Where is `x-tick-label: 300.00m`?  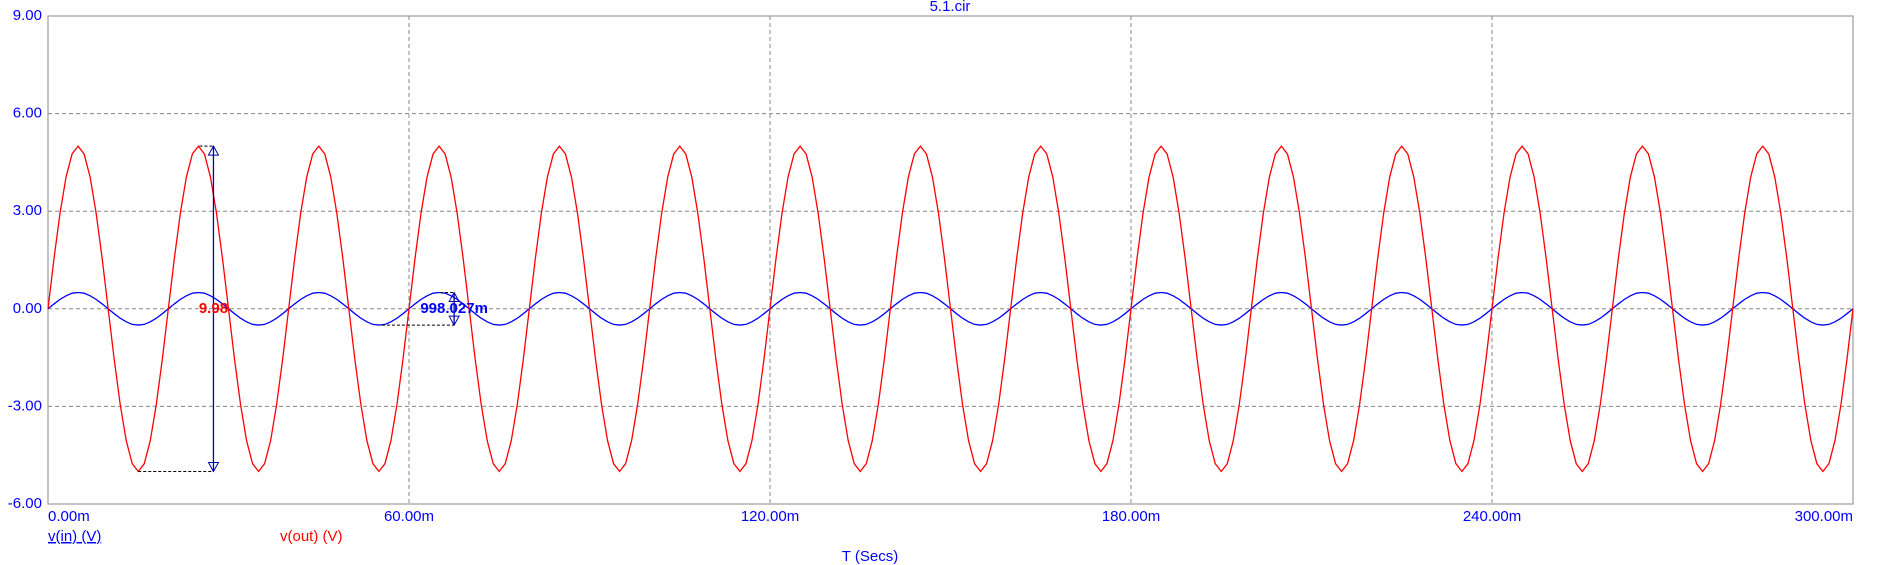
x-tick-label: 300.00m is located at coordinates (1824, 516).